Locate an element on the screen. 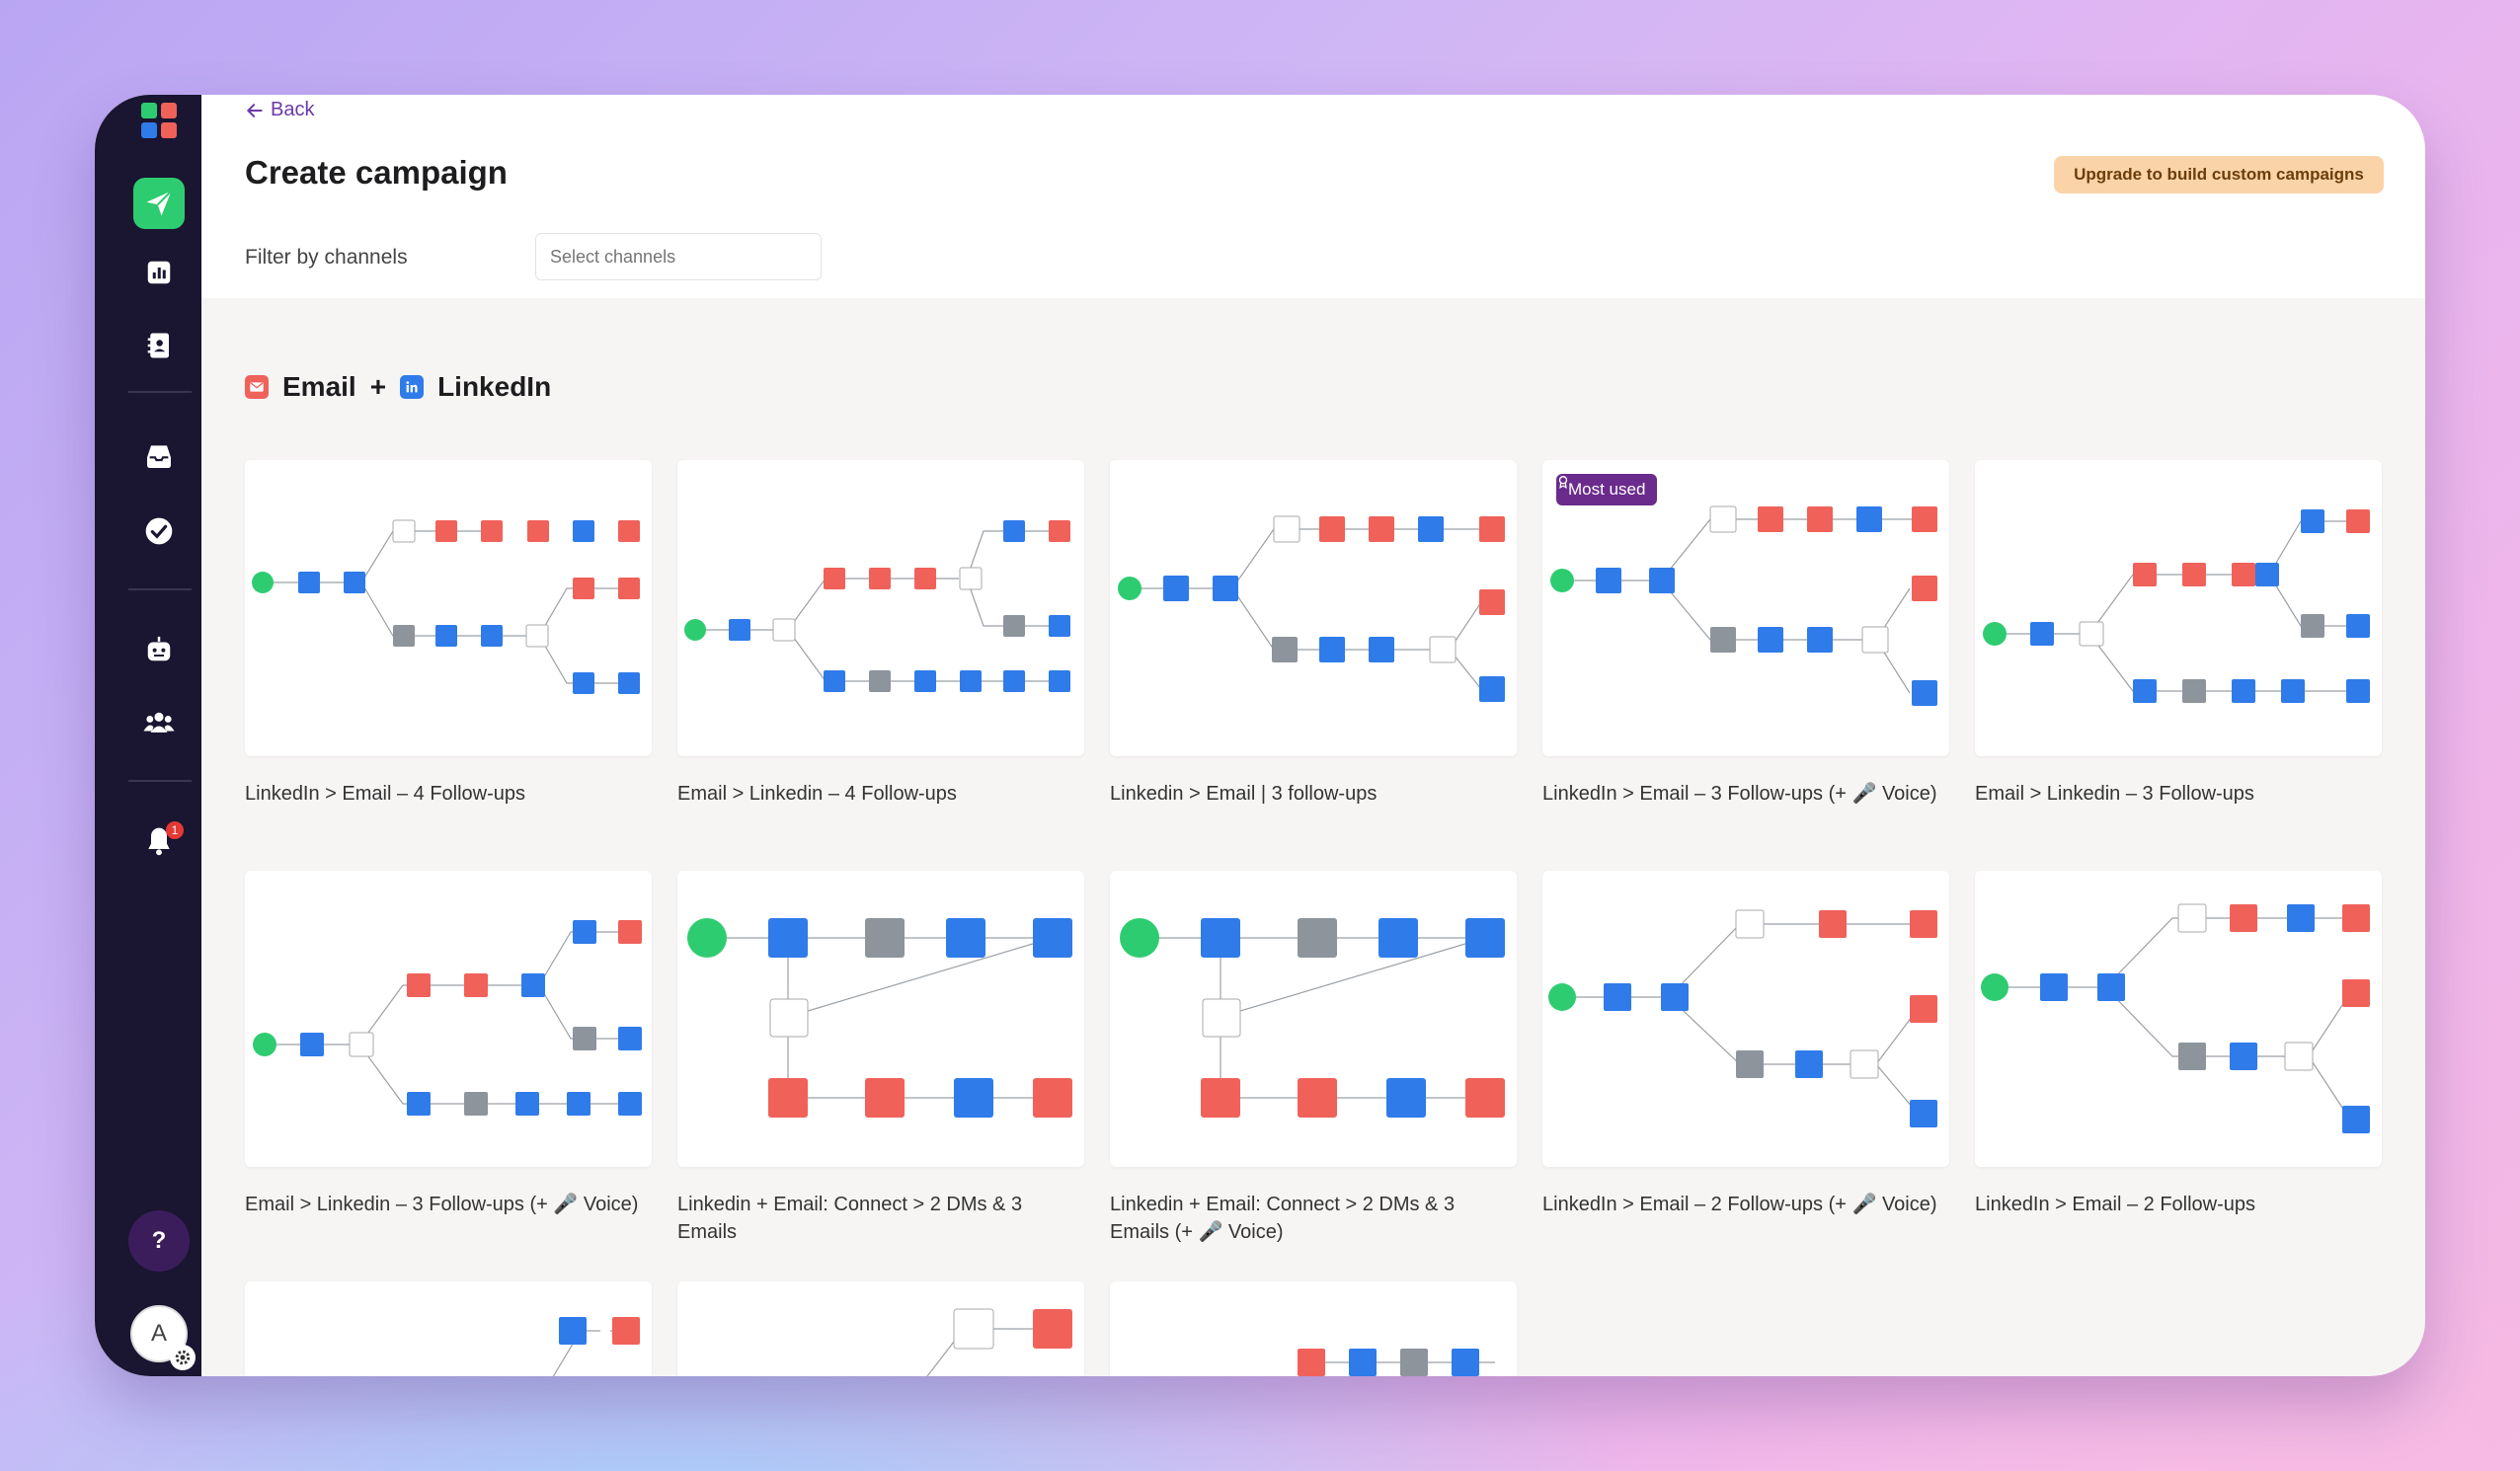 Image resolution: width=2520 pixels, height=1471 pixels. contacts-icon is located at coordinates (159, 345).